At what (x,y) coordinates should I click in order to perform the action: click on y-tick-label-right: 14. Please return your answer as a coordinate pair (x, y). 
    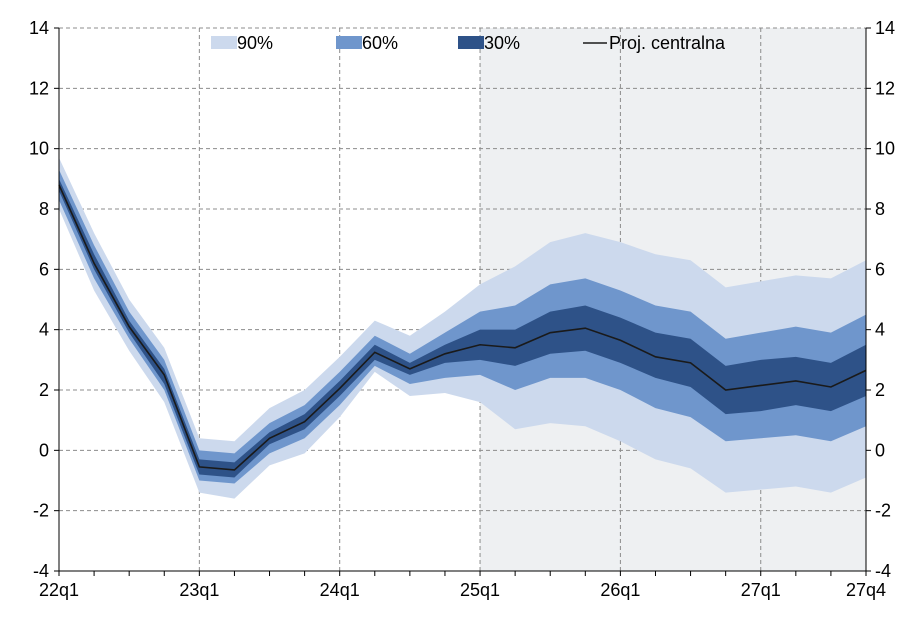
    Looking at the image, I should click on (885, 28).